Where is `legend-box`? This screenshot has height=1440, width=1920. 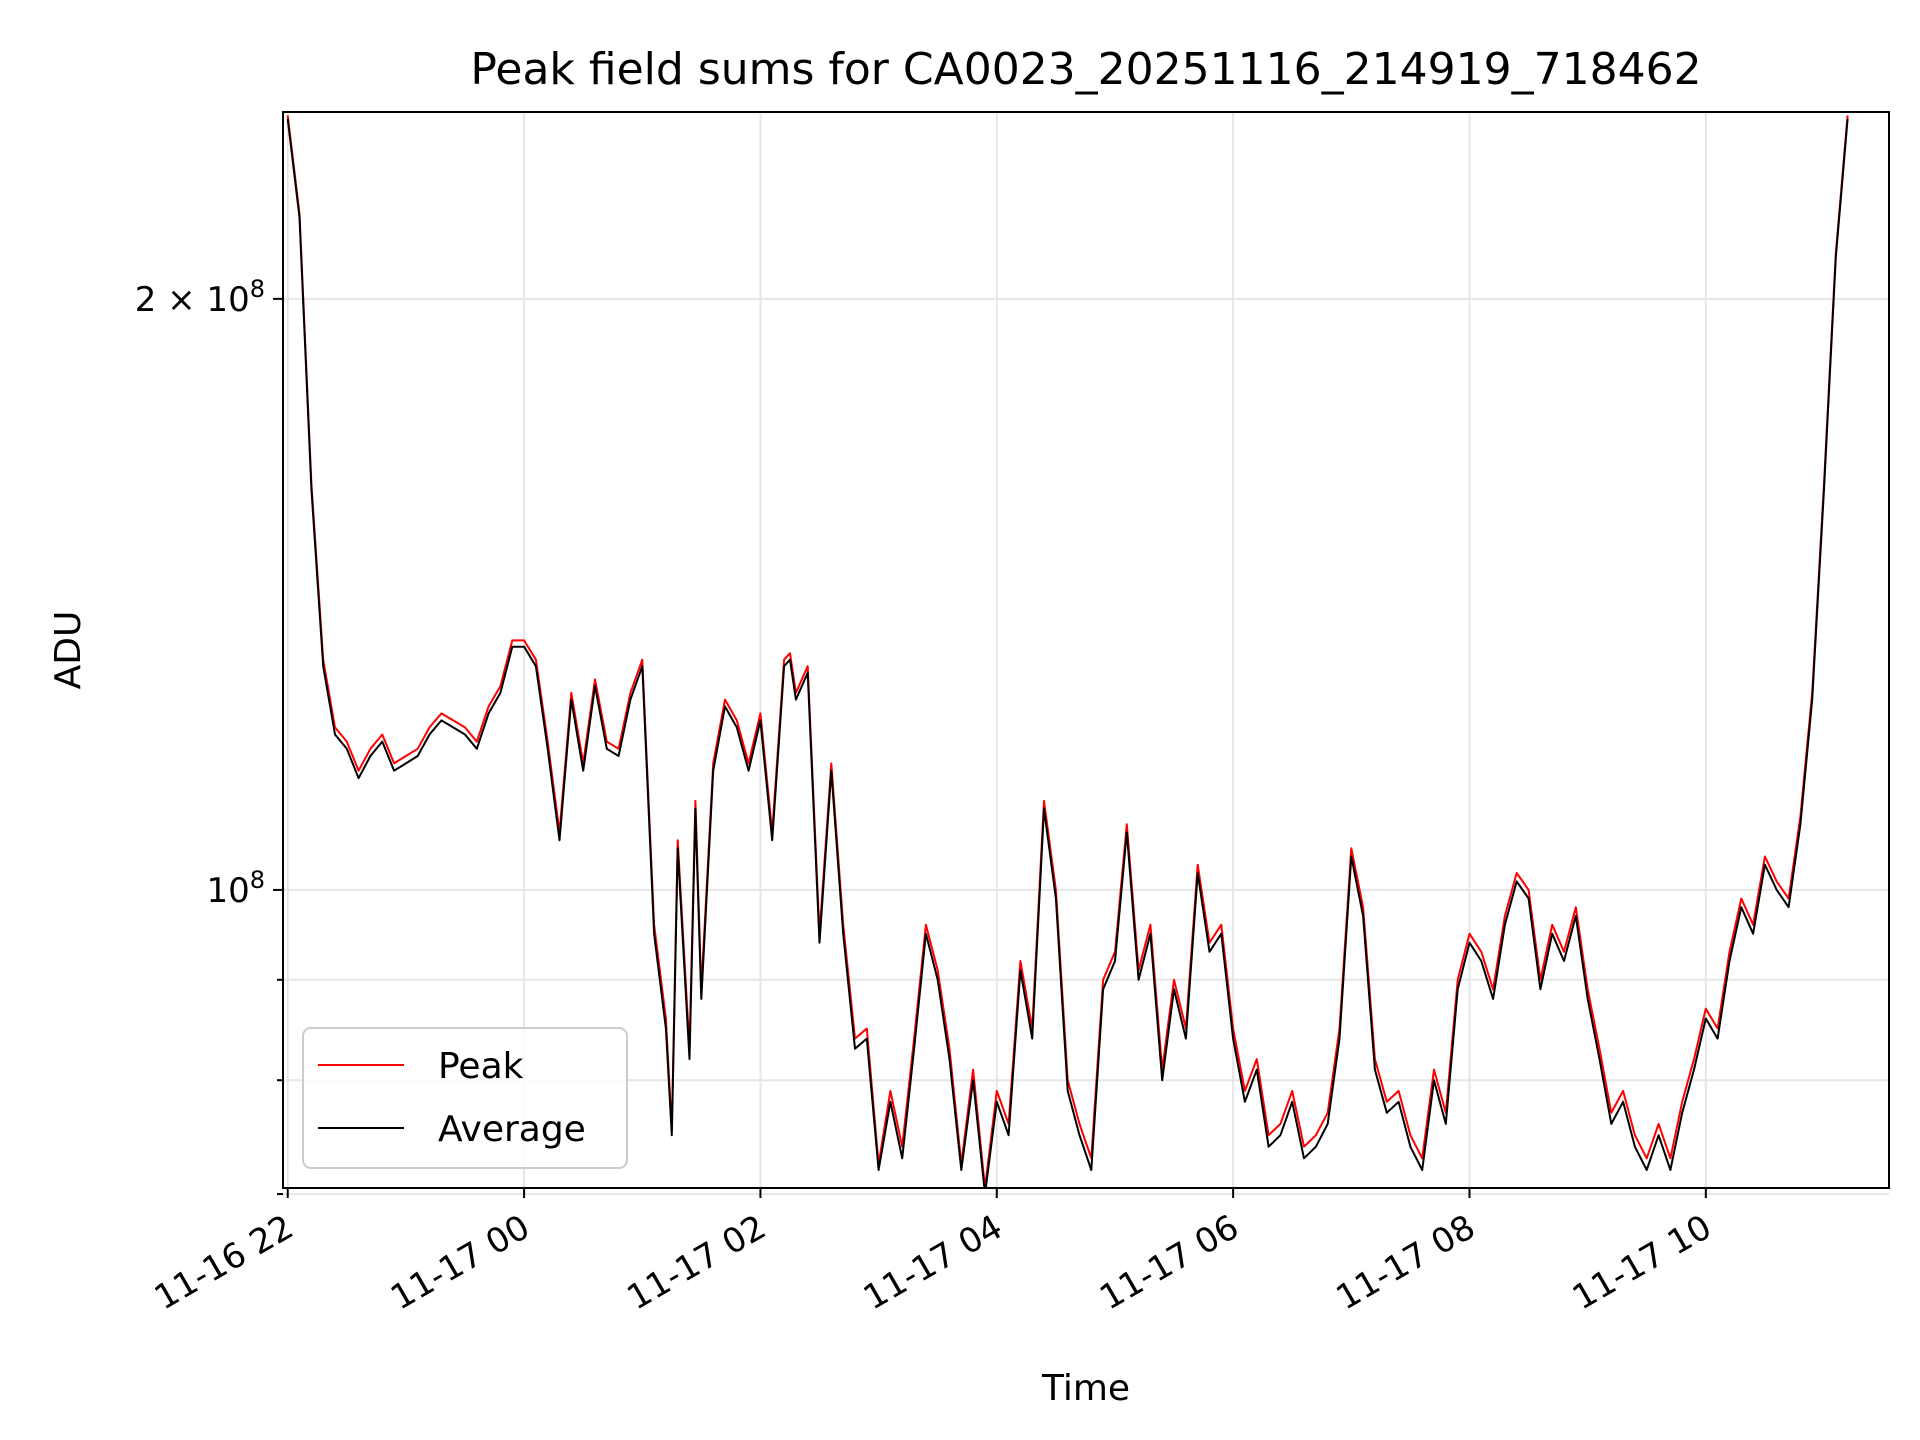 legend-box is located at coordinates (465, 1098).